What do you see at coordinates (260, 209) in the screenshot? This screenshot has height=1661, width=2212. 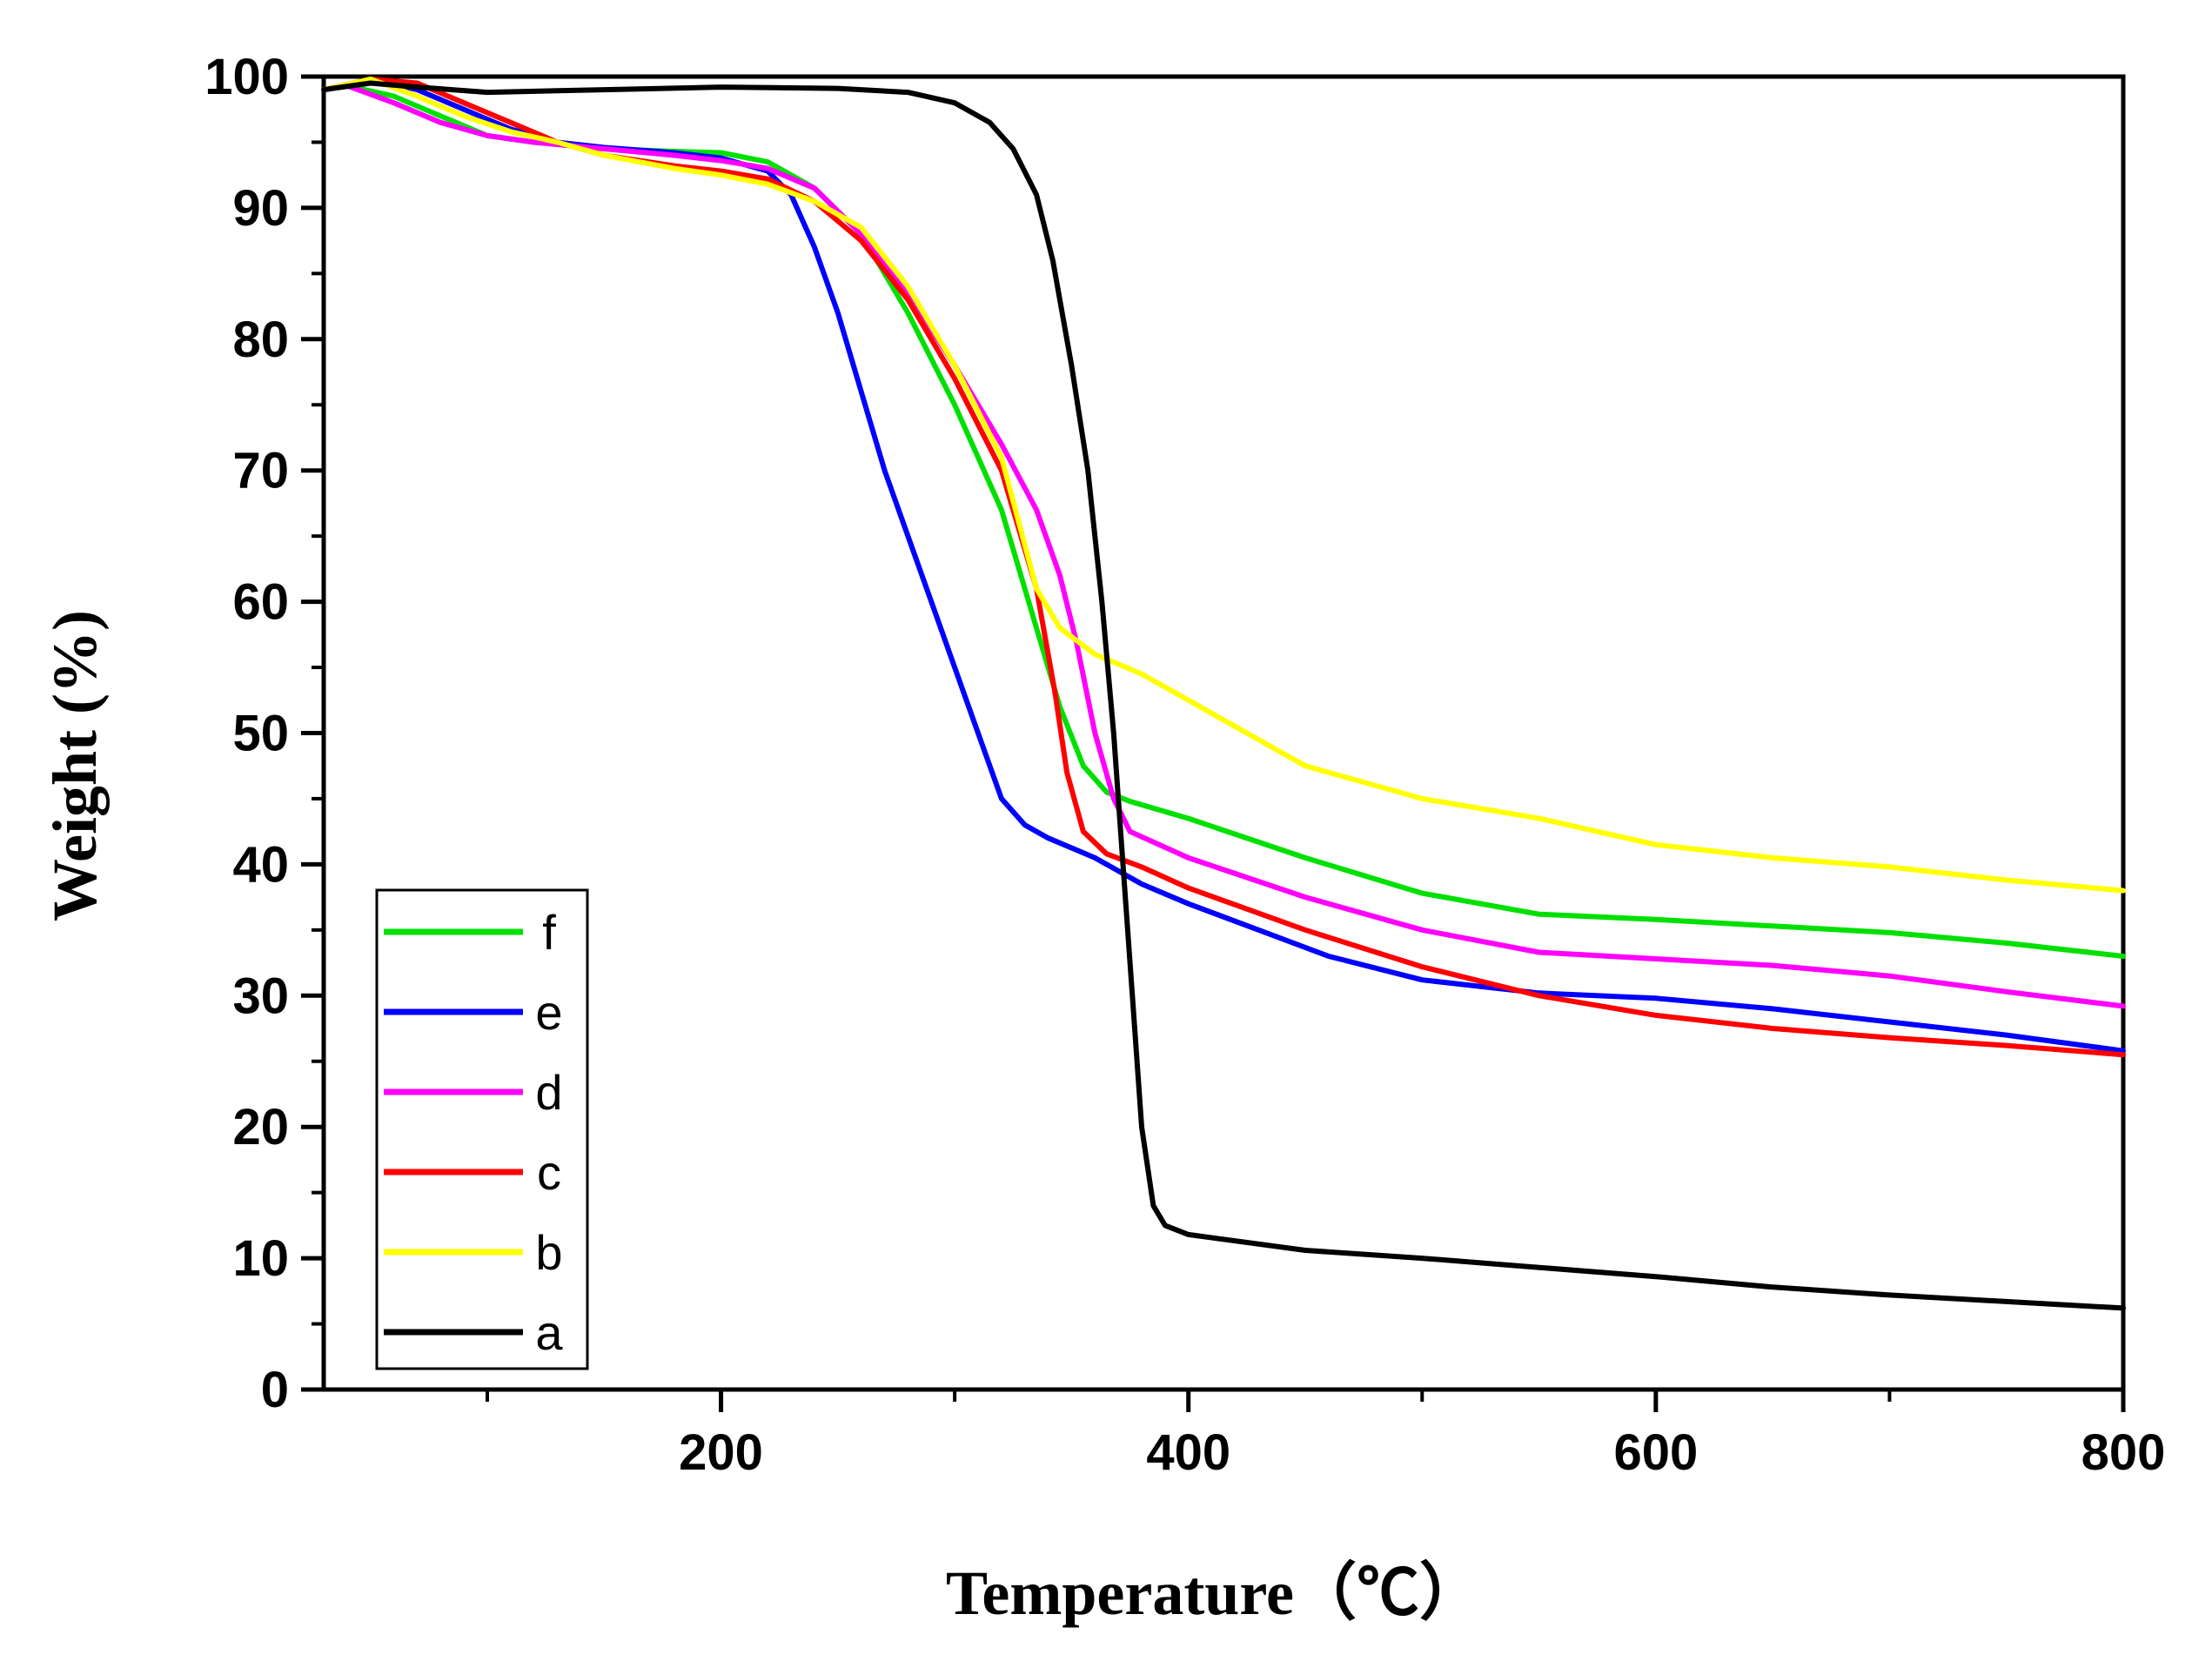 I see `y-tick-label: 90` at bounding box center [260, 209].